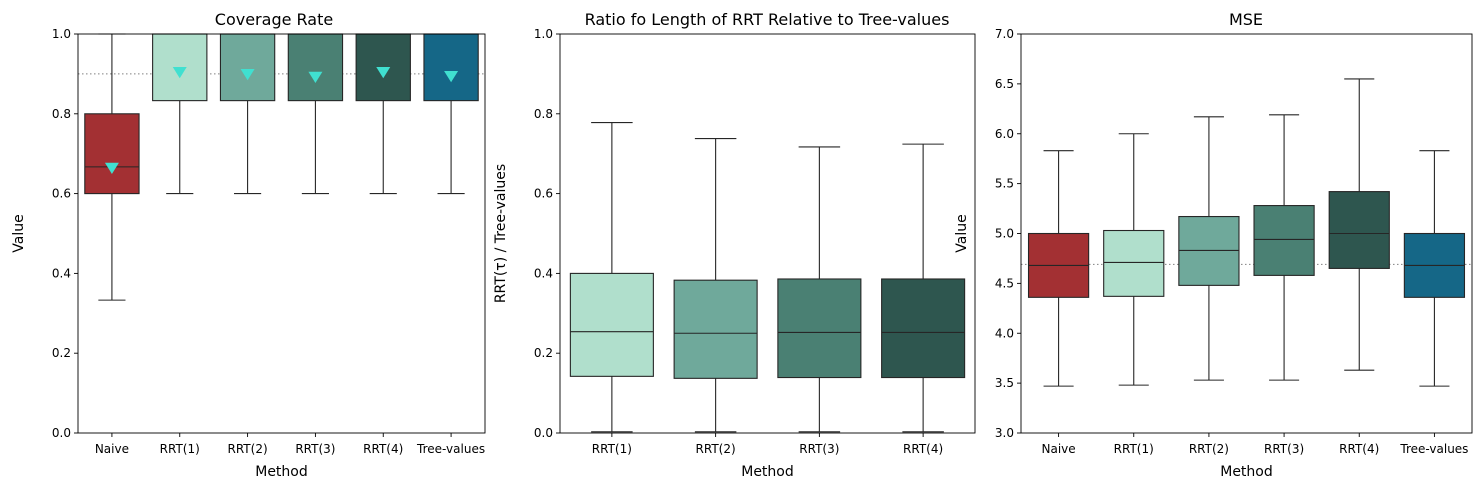 The height and width of the screenshot is (490, 1483). Describe the element at coordinates (1246, 19) in the screenshot. I see `chart-title: MSE` at that location.